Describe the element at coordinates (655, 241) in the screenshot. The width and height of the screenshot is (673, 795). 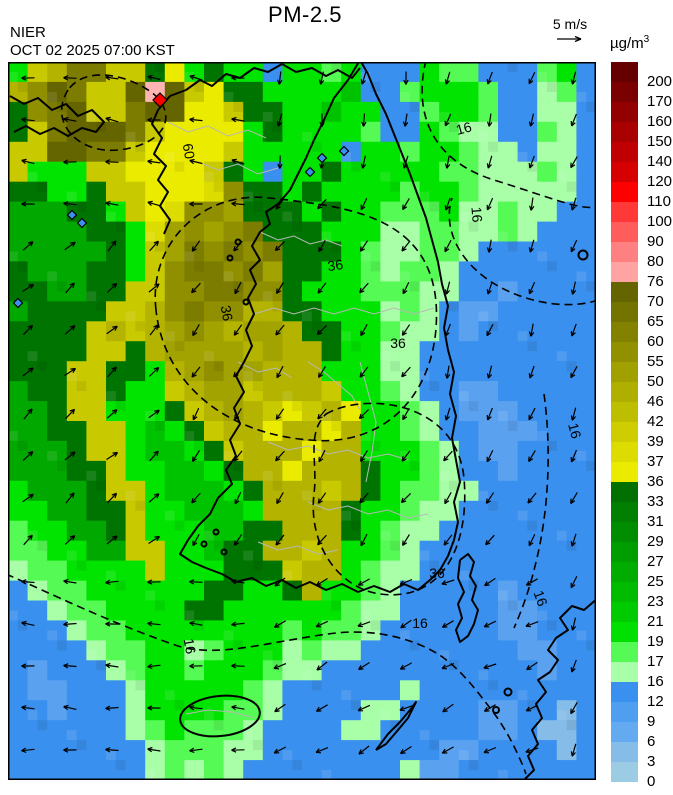
I see `colorbar-tick-label: 90` at that location.